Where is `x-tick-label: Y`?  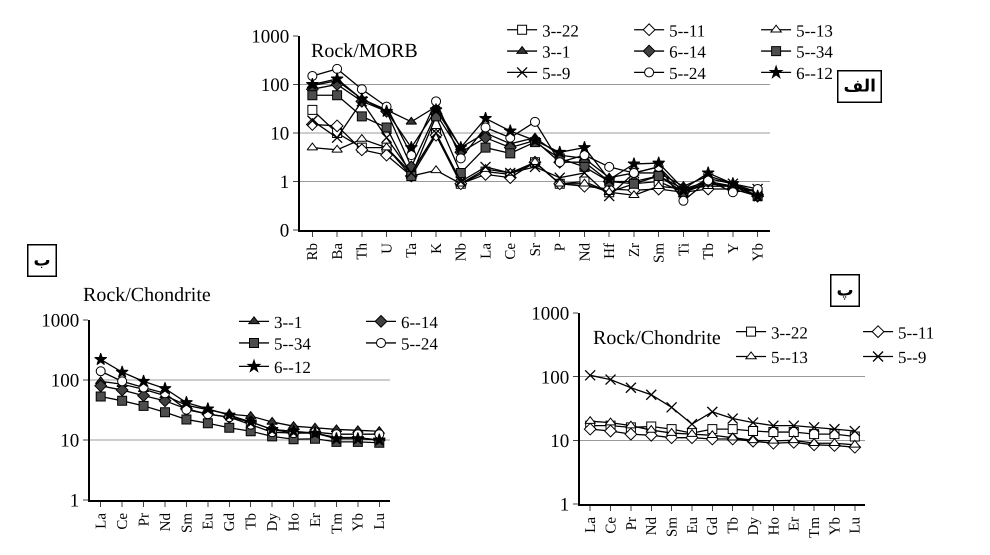 x-tick-label: Y is located at coordinates (734, 248).